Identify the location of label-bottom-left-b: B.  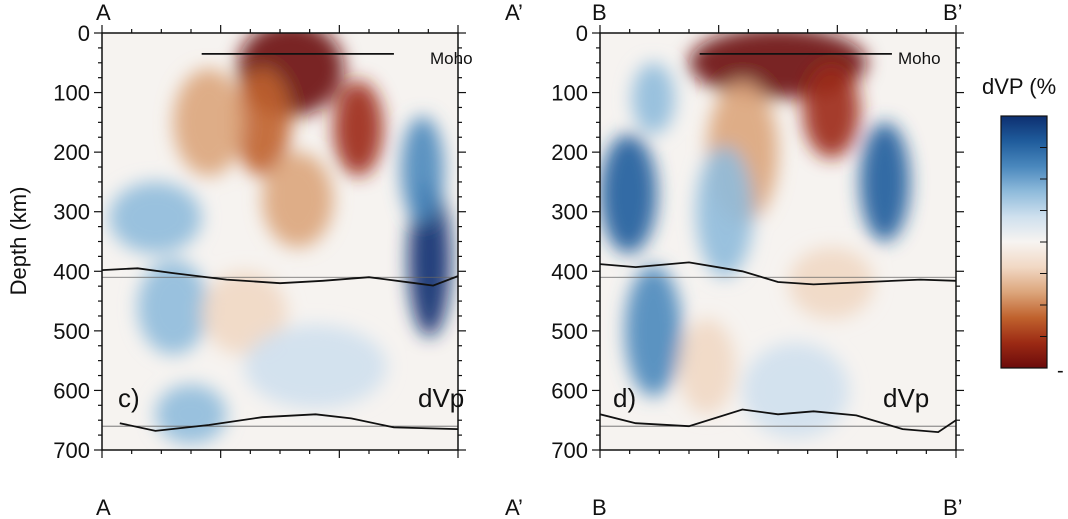
(599, 507).